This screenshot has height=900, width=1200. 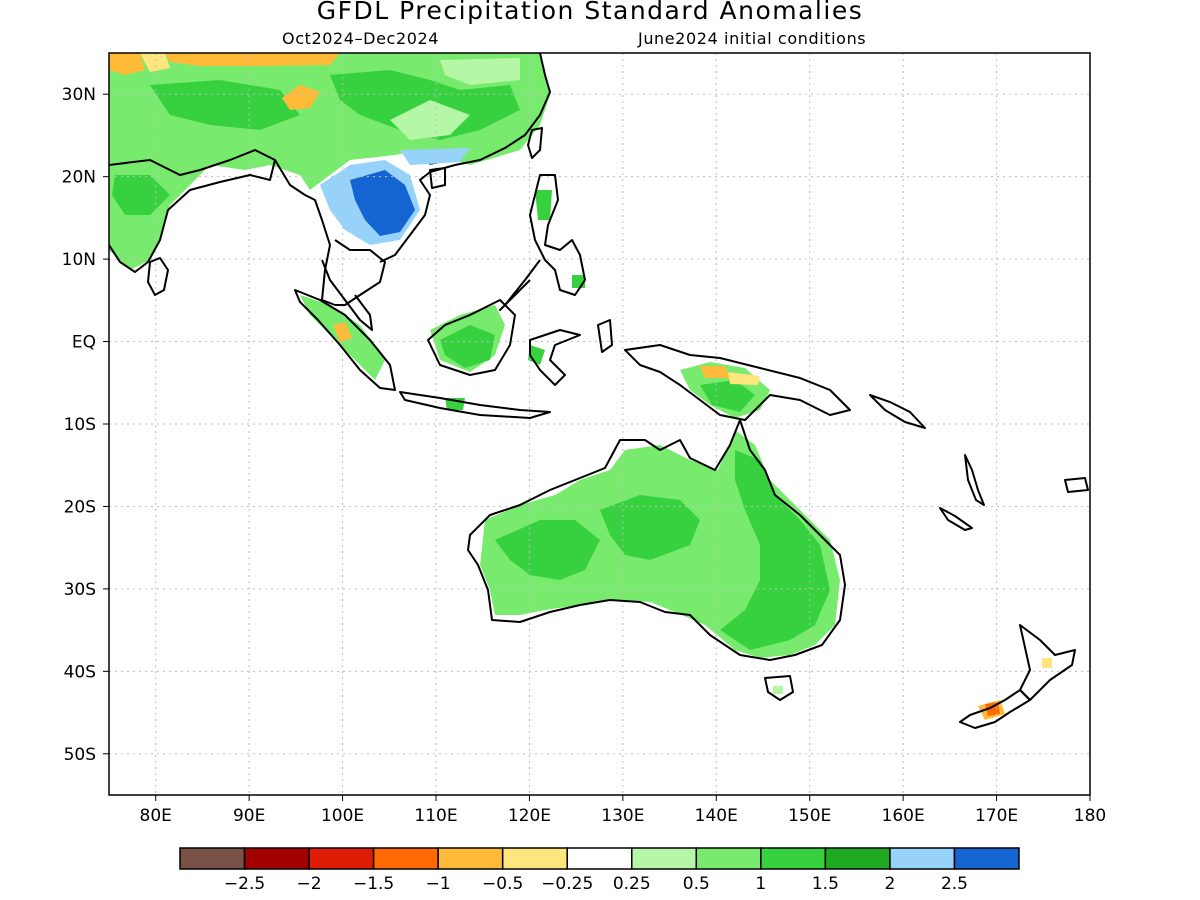 I want to click on colorbar-label: 2.5, so click(x=954, y=884).